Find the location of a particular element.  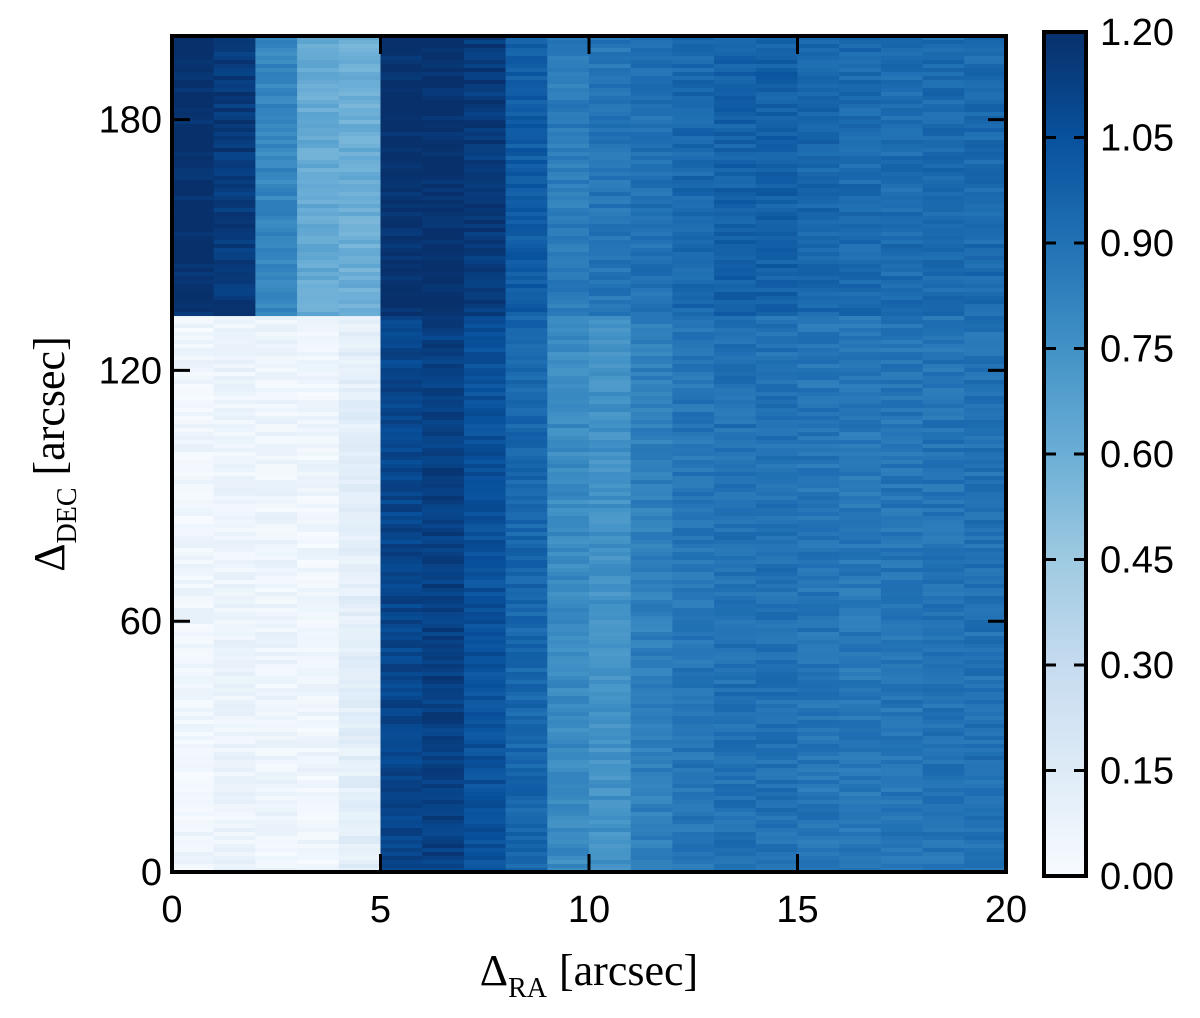

y-axis-title: ΔDEC[arcsec] is located at coordinates (54, 454).